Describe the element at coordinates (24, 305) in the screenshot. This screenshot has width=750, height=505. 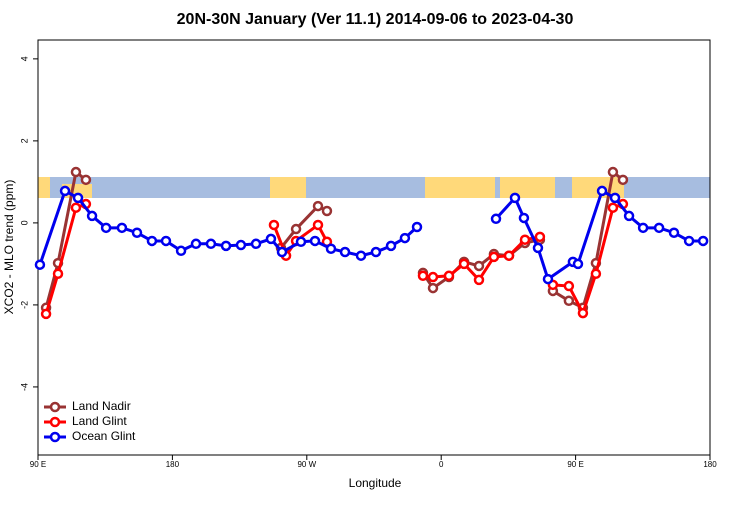
I see `y-tick-label: -2` at that location.